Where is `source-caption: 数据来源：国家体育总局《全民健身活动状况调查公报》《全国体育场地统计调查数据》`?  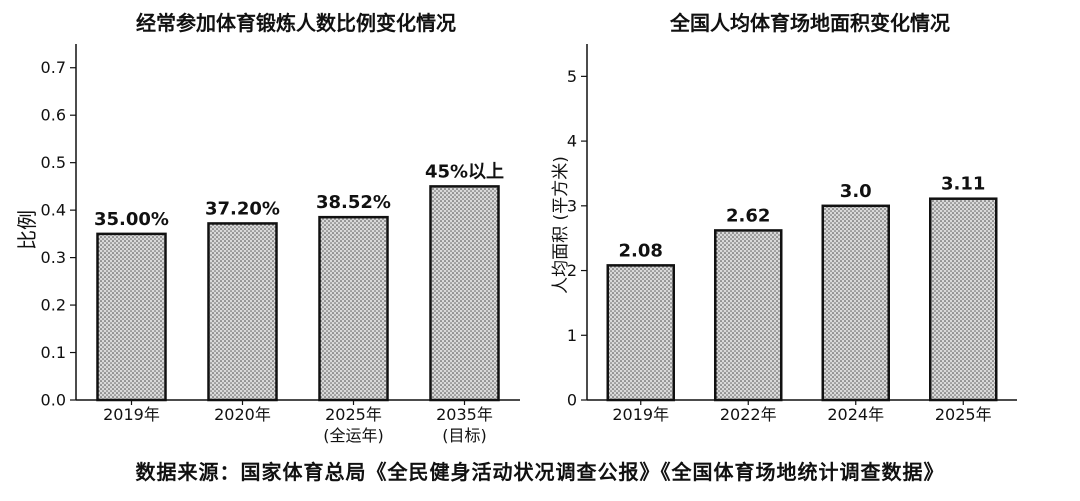
source-caption: 数据来源：国家体育总局《全民健身活动状况调查公报》《全国体育场地统计调查数据》 is located at coordinates (540, 472).